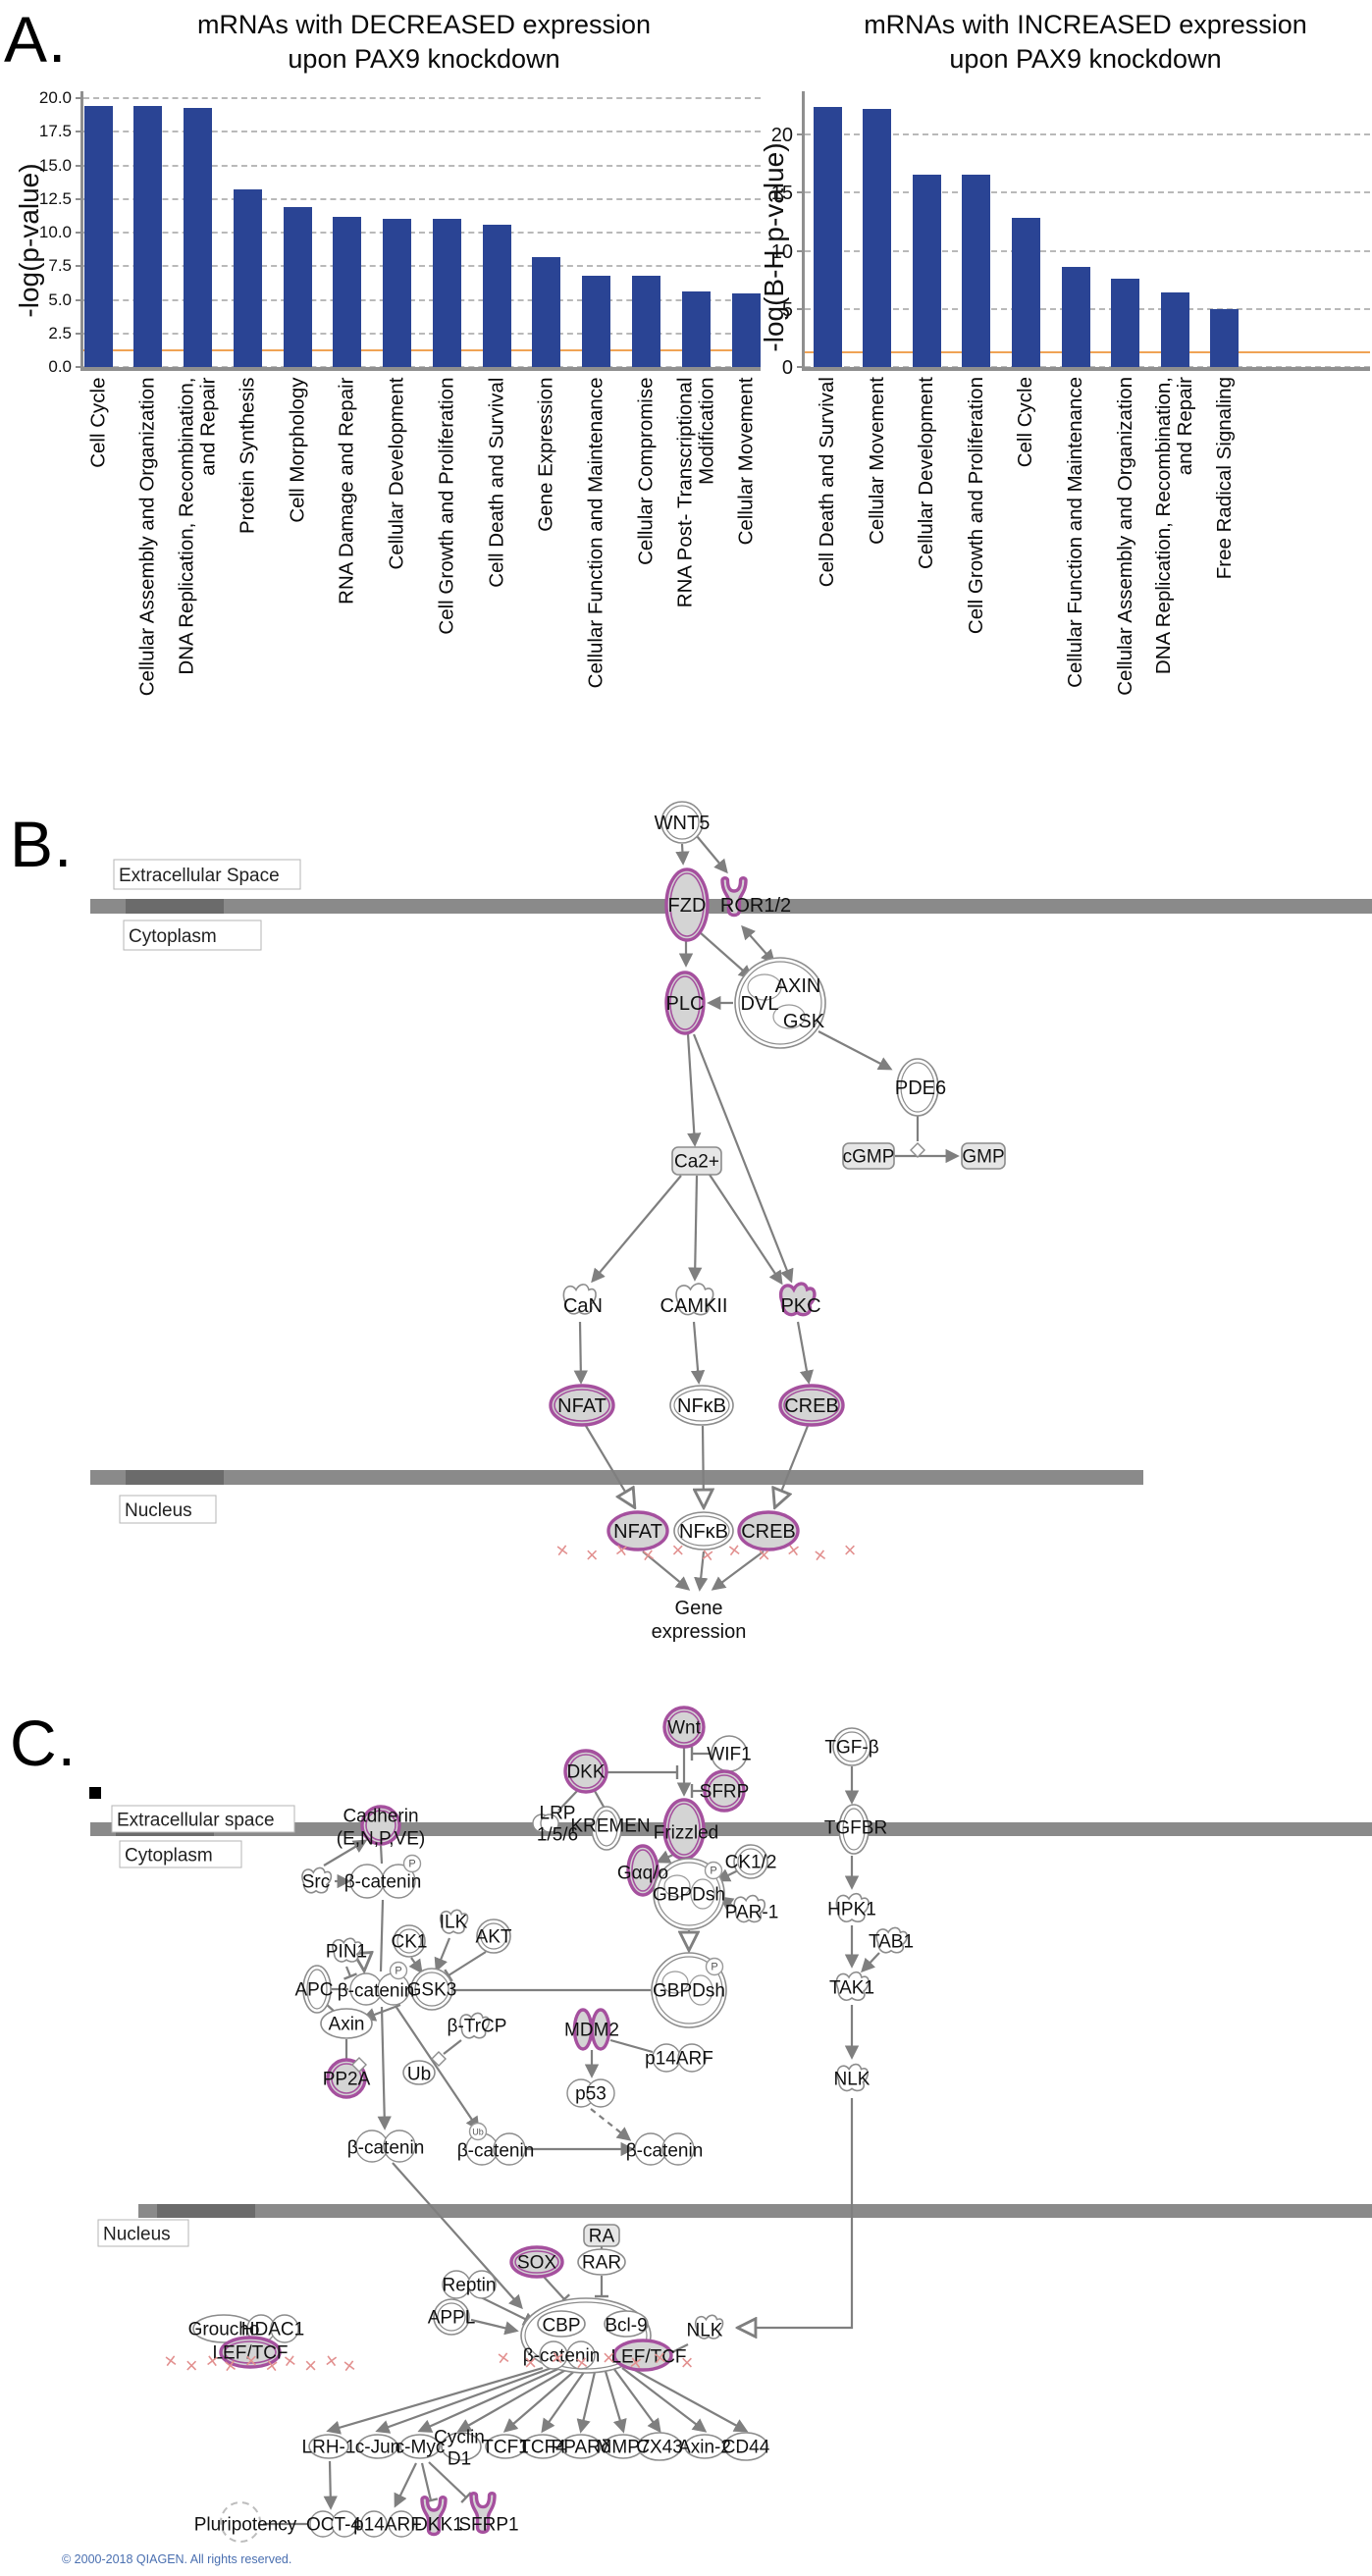 This screenshot has width=1372, height=2576. Describe the element at coordinates (459, 2459) in the screenshot. I see `node-label: D1` at that location.